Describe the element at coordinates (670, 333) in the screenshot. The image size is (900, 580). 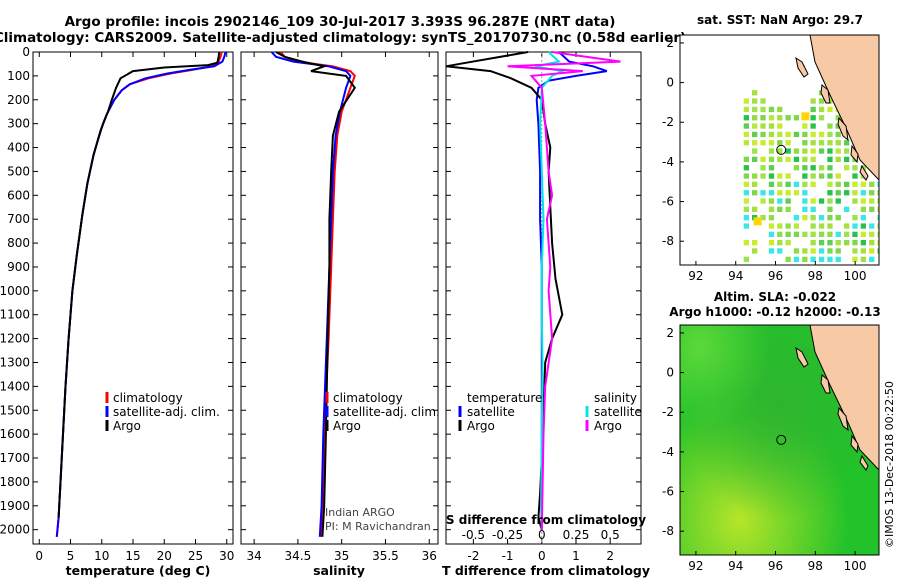
I see `map-y-tick-label: 2` at that location.